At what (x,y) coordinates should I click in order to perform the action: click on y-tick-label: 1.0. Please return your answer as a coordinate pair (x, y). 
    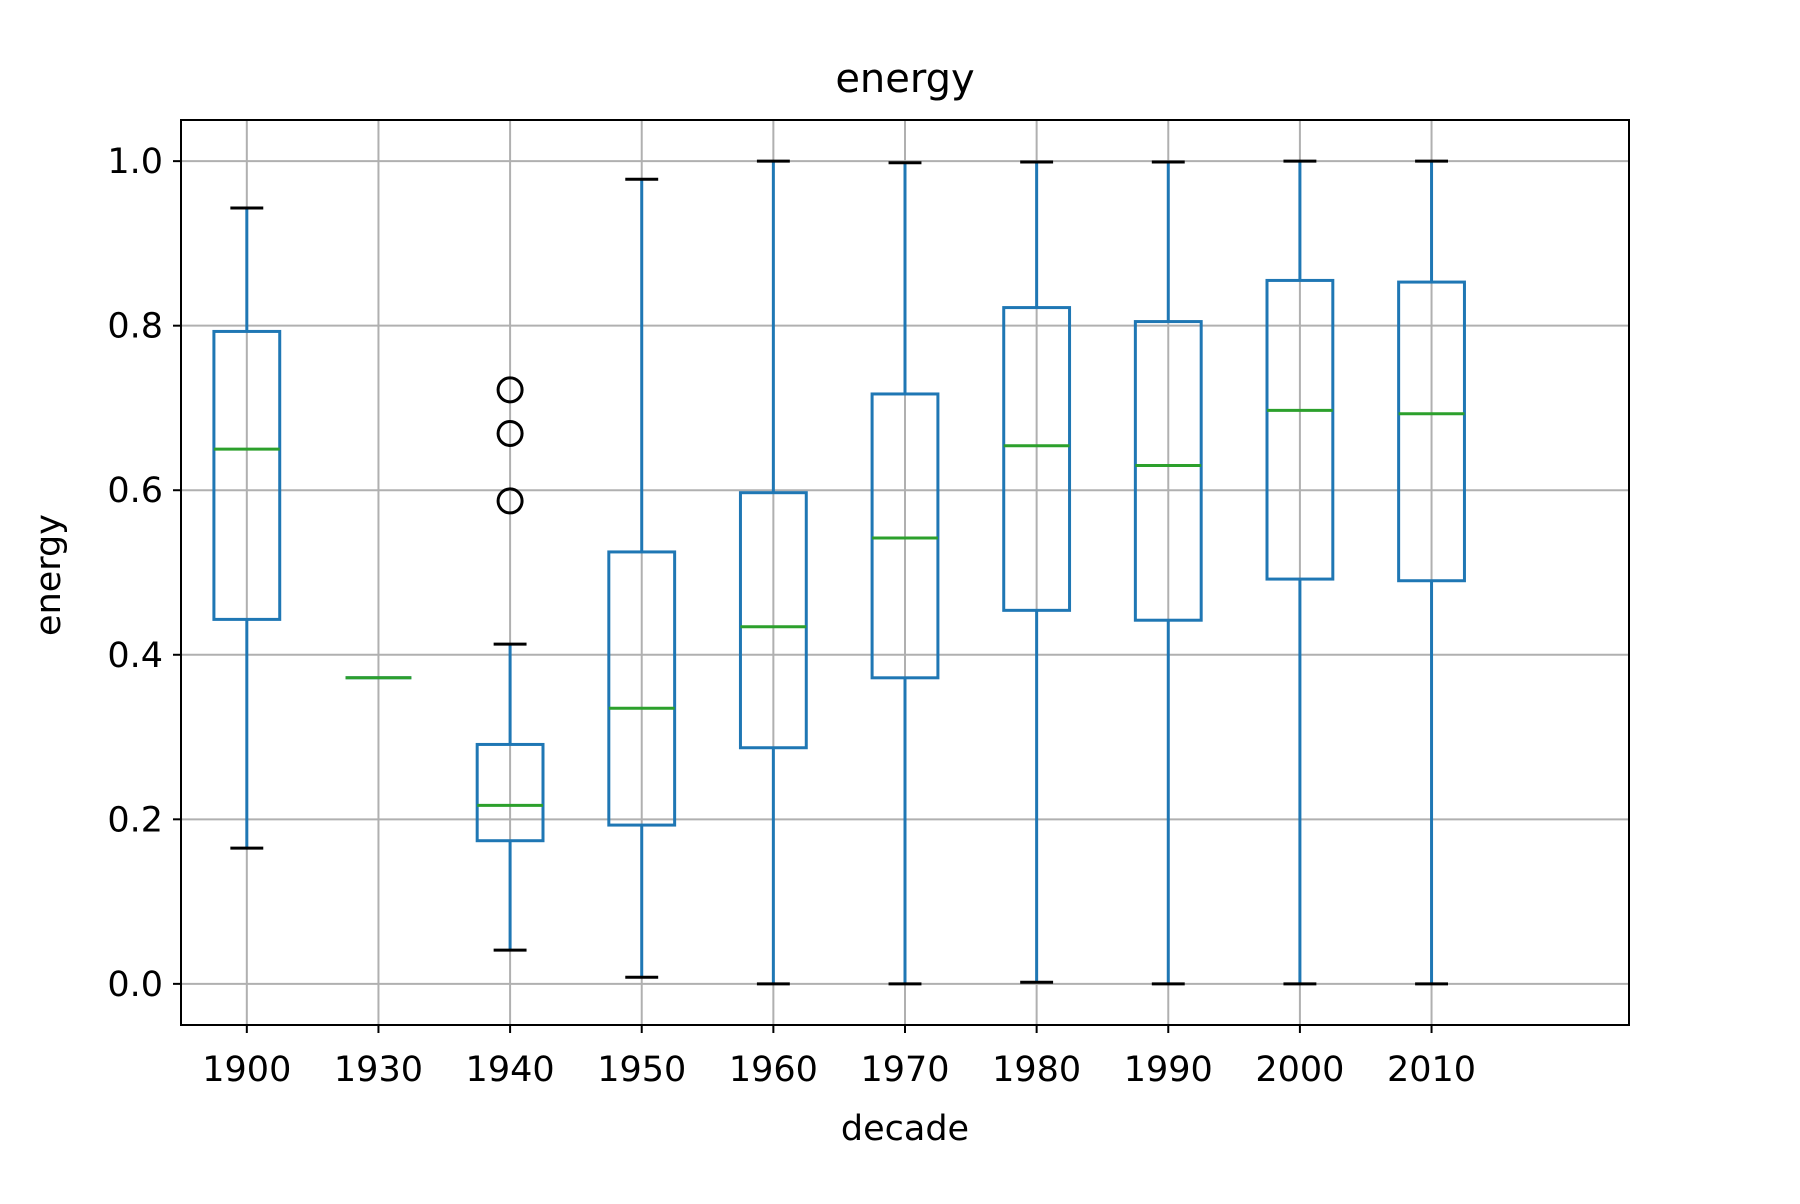
    Looking at the image, I should click on (135, 162).